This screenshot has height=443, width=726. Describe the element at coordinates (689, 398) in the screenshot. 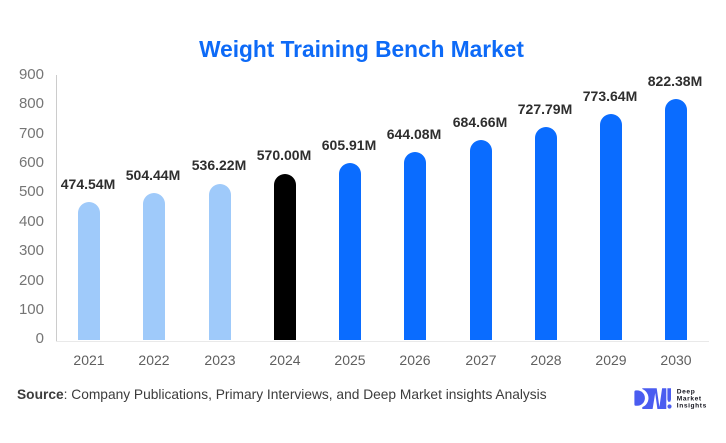

I see `svg-text: Market` at that location.